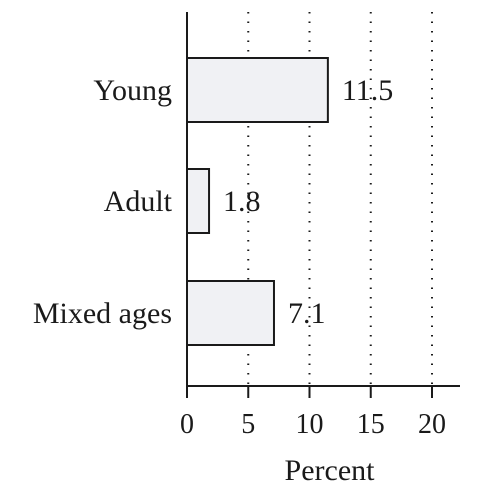 This screenshot has width=478, height=500. What do you see at coordinates (187, 424) in the screenshot?
I see `x-tick-label-0: 0` at bounding box center [187, 424].